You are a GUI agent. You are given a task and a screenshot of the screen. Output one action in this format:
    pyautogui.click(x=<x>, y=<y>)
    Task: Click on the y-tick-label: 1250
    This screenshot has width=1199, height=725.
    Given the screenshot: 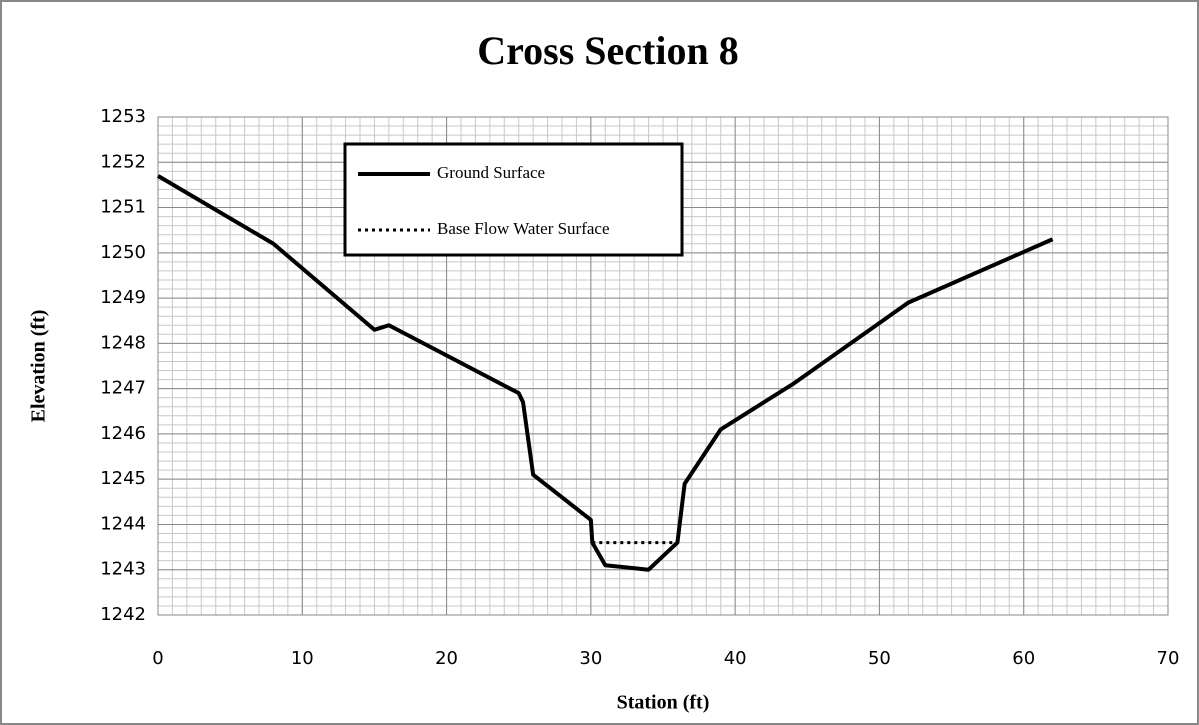 What is the action you would take?
    pyautogui.click(x=123, y=252)
    